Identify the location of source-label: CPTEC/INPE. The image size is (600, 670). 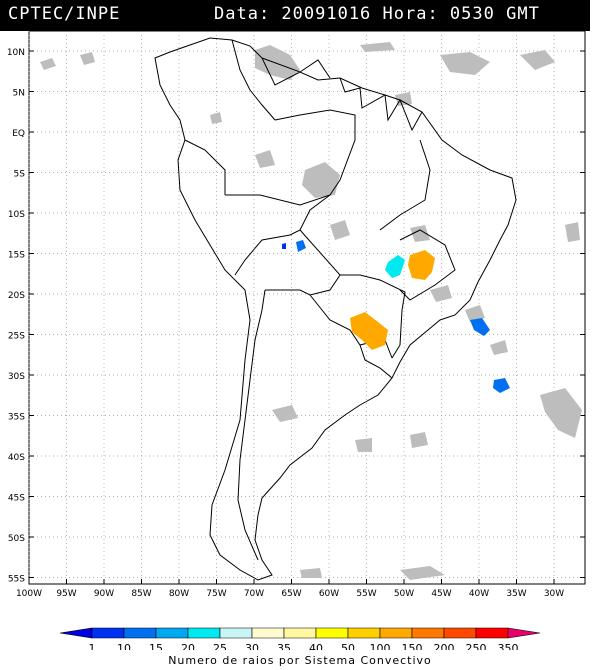
(64, 14).